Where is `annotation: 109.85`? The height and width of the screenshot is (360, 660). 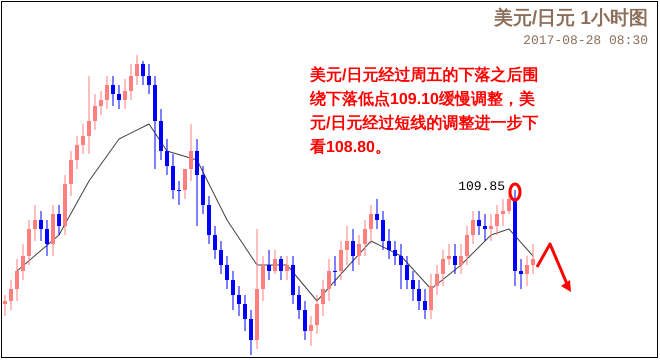 annotation: 109.85 is located at coordinates (481, 186).